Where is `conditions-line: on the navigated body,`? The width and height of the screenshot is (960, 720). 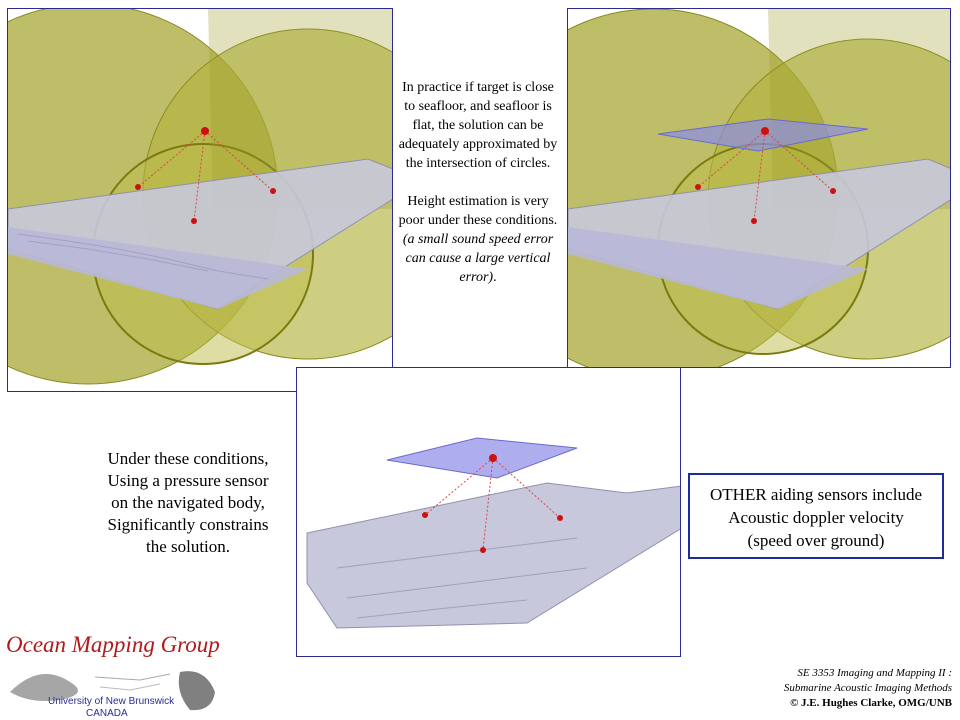
conditions-line: on the navigated body, is located at coordinates (188, 502).